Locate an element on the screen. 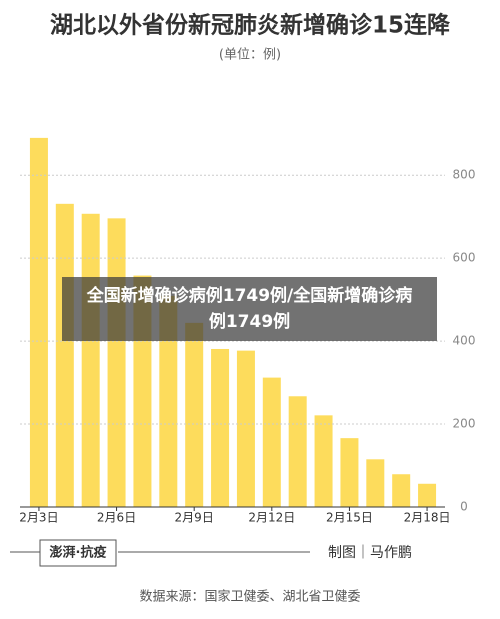 Image resolution: width=500 pixels, height=619 pixels. logo-box is located at coordinates (78, 553).